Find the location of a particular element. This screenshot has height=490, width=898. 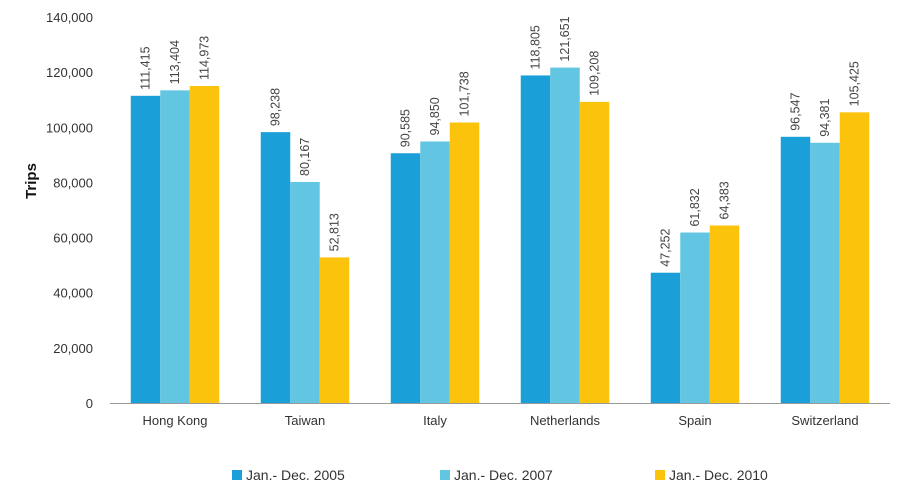

data-label: 80,167 is located at coordinates (305, 157).